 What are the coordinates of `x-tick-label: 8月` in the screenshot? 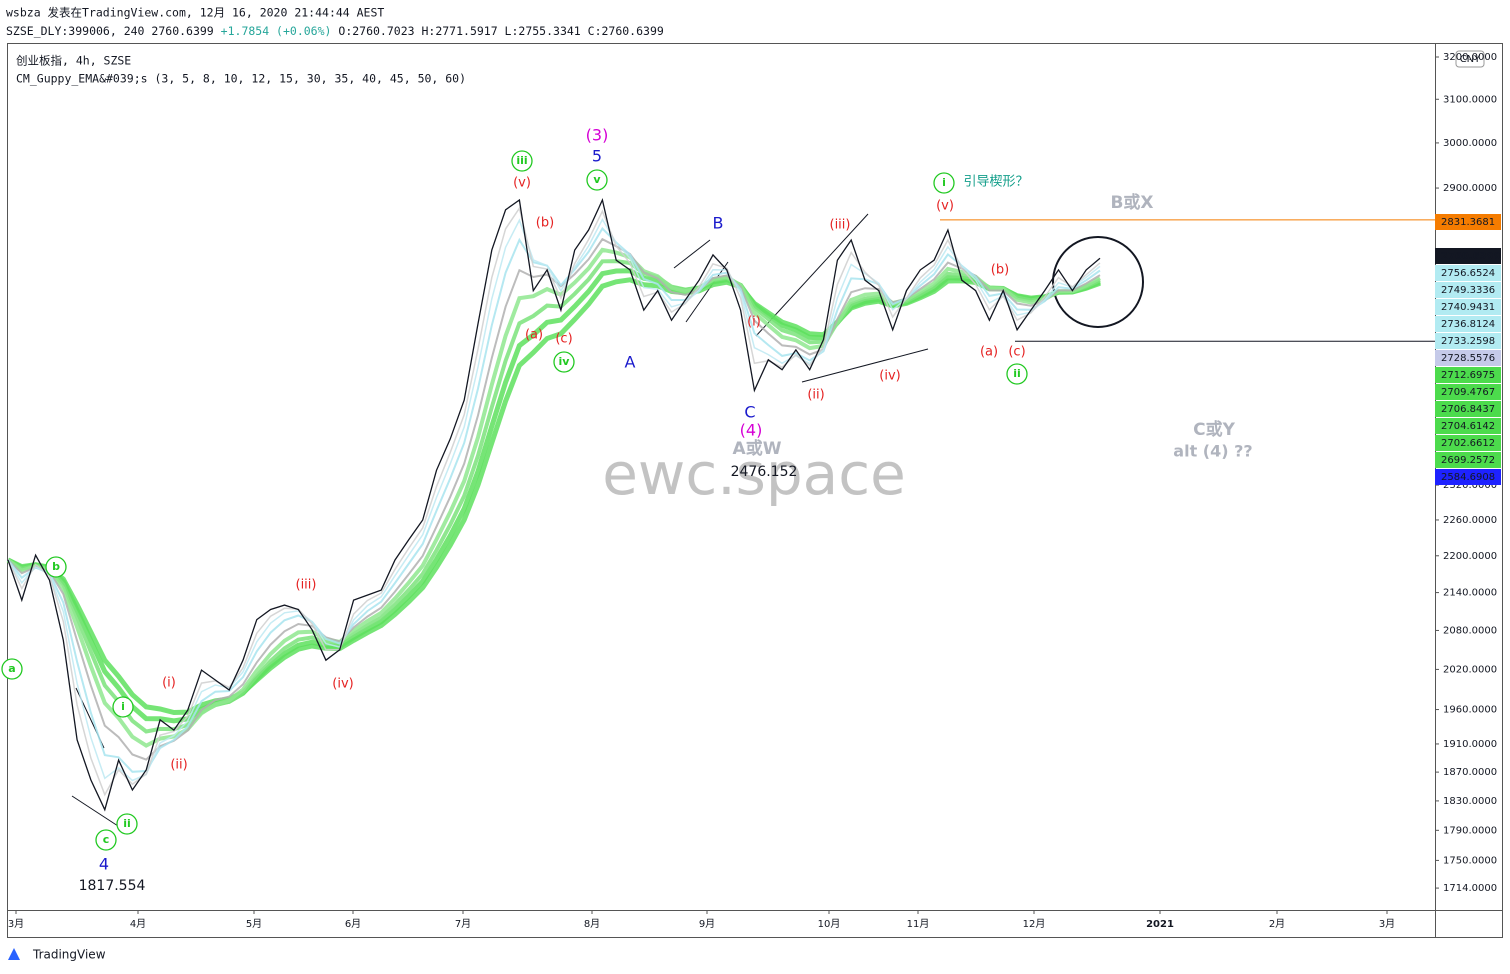 It's located at (592, 924).